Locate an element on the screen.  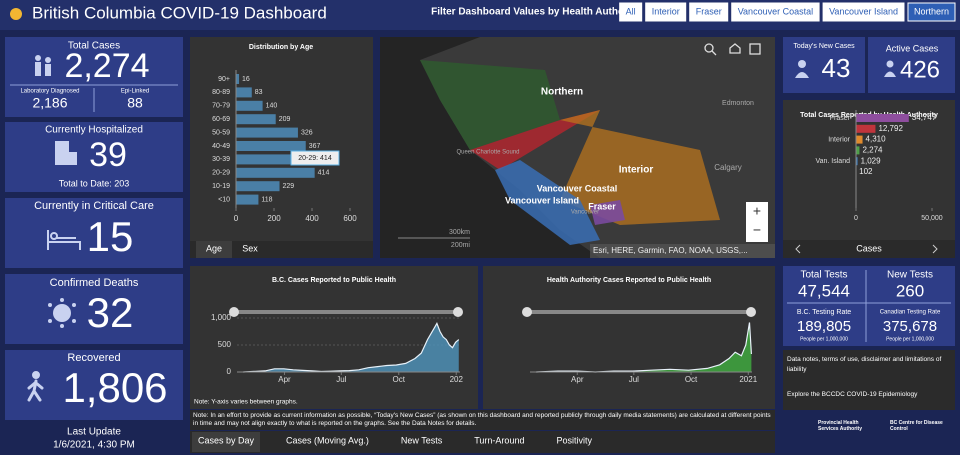
y-tick-label: 0 is located at coordinates (229, 371).